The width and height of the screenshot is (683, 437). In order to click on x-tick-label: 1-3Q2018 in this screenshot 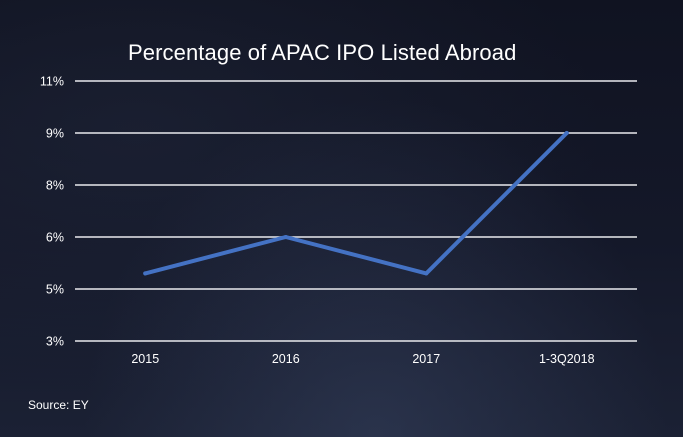, I will do `click(567, 359)`.